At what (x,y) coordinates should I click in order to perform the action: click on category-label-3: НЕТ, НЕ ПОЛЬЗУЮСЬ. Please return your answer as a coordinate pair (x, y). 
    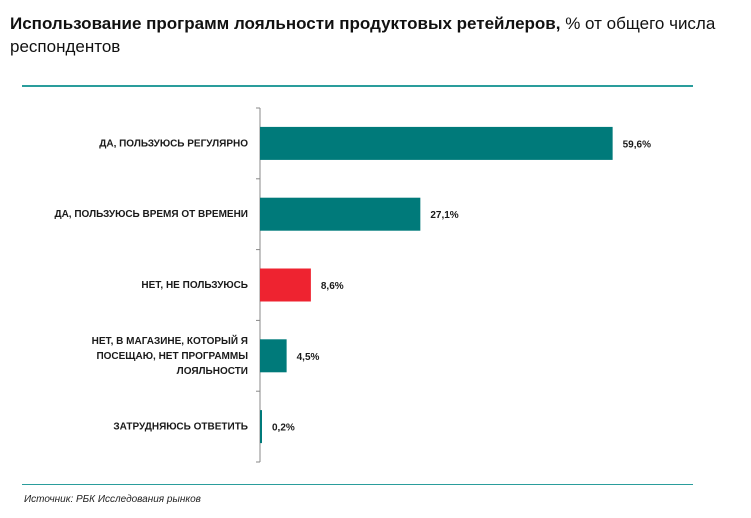
    Looking at the image, I should click on (194, 285).